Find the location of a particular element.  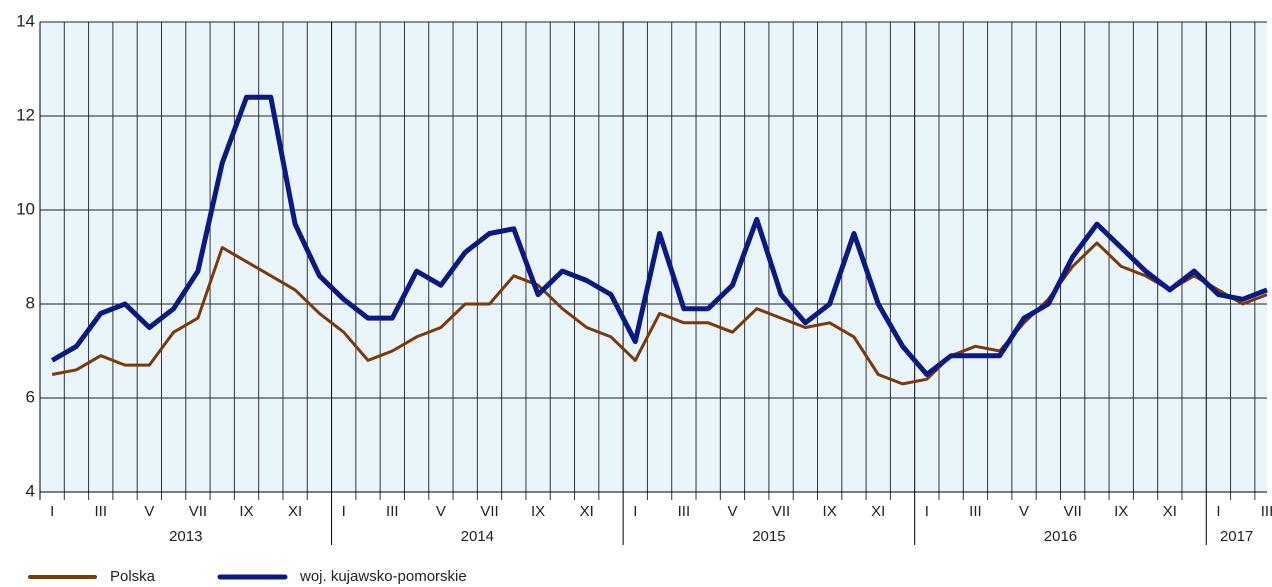

y-tick-label: 12 is located at coordinates (25, 114).